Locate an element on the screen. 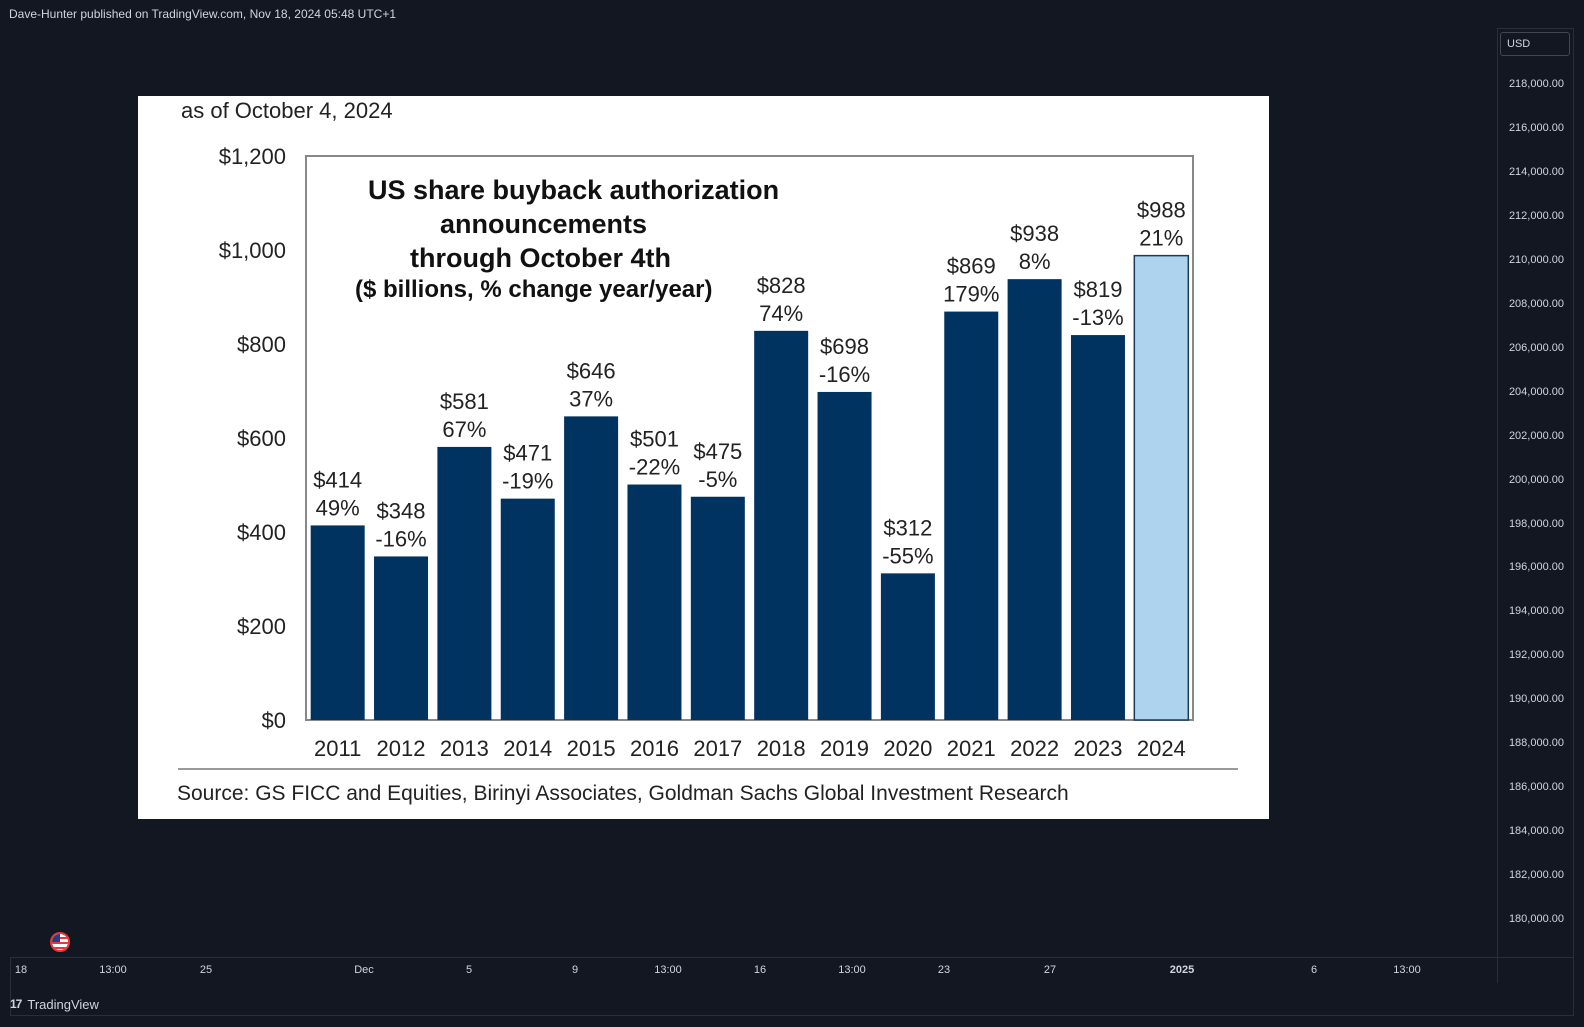  bar-2019 is located at coordinates (844, 555).